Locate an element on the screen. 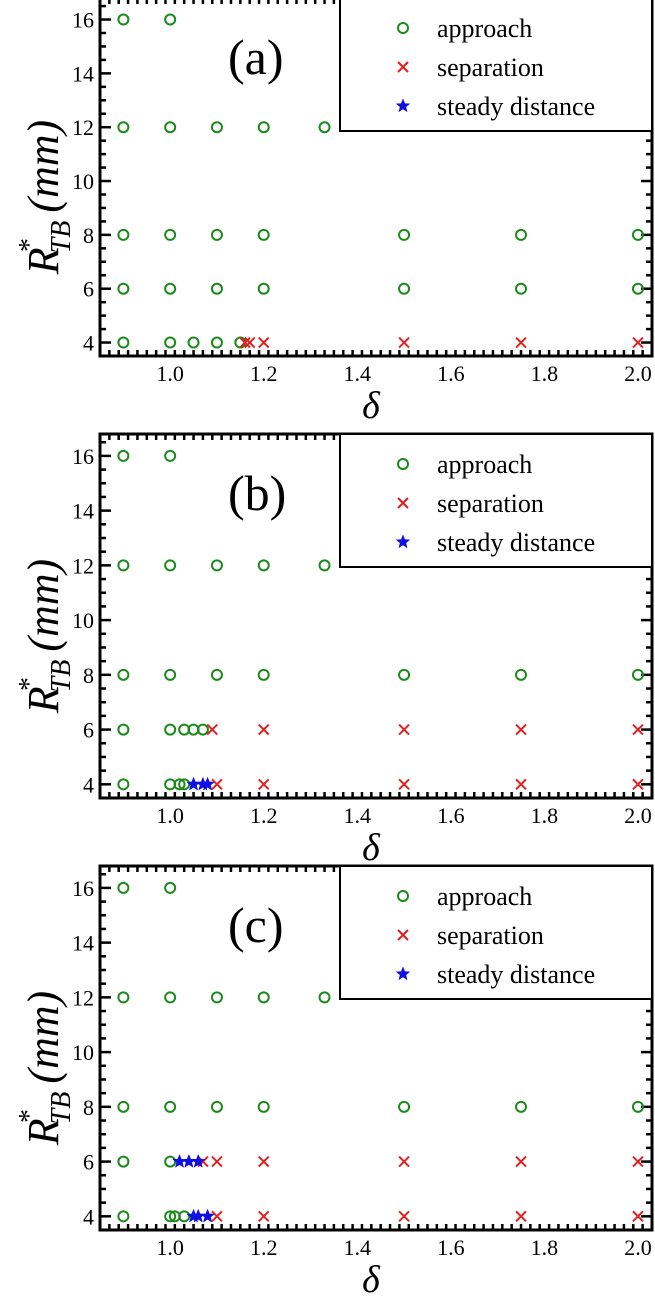 This screenshot has height=1301, width=655. x-tick-label: 1.6 is located at coordinates (451, 1247).